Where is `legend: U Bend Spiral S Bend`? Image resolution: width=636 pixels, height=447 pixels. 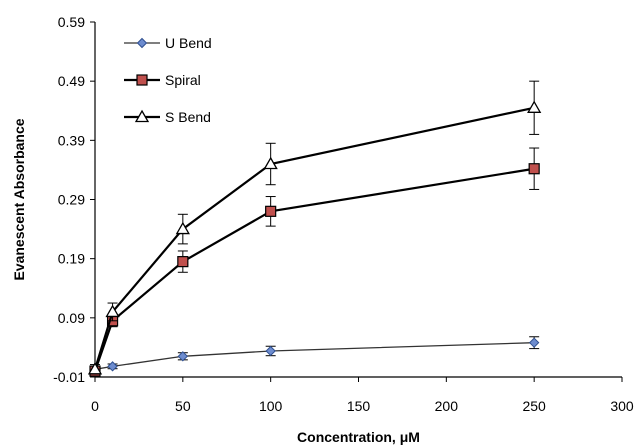 legend: U Bend Spiral S Bend is located at coordinates (168, 80).